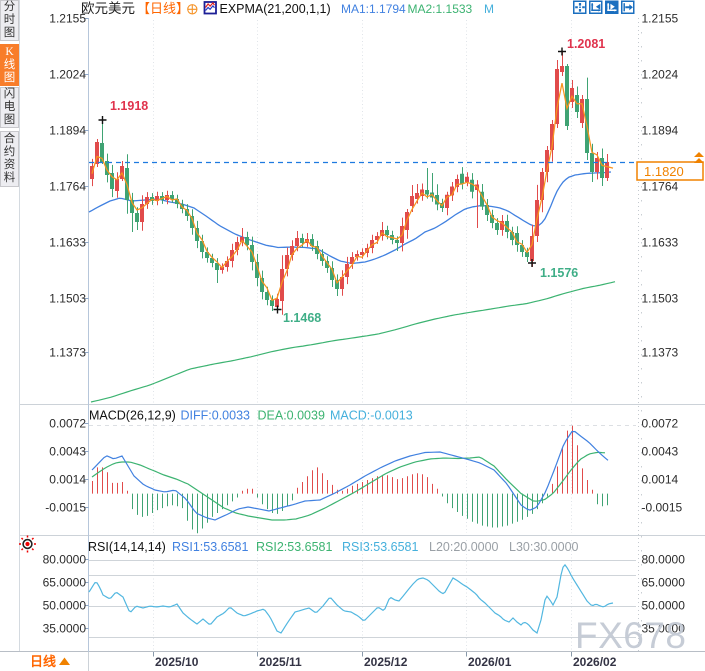 The height and width of the screenshot is (671, 705). I want to click on svg-text: 2025/11, so click(280, 662).